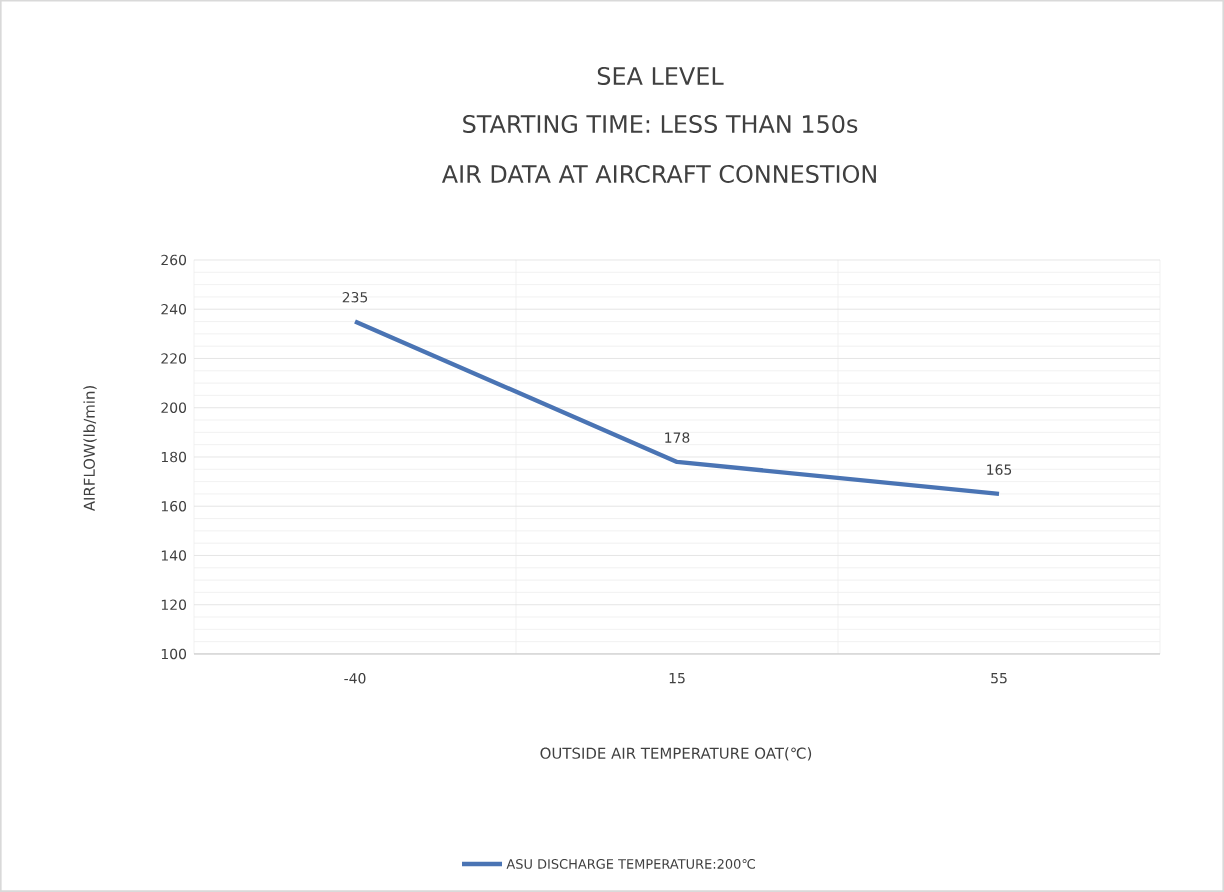 The width and height of the screenshot is (1224, 892). What do you see at coordinates (660, 124) in the screenshot?
I see `chart-subtitle: STARTING TIME: LESS THAN 150s` at bounding box center [660, 124].